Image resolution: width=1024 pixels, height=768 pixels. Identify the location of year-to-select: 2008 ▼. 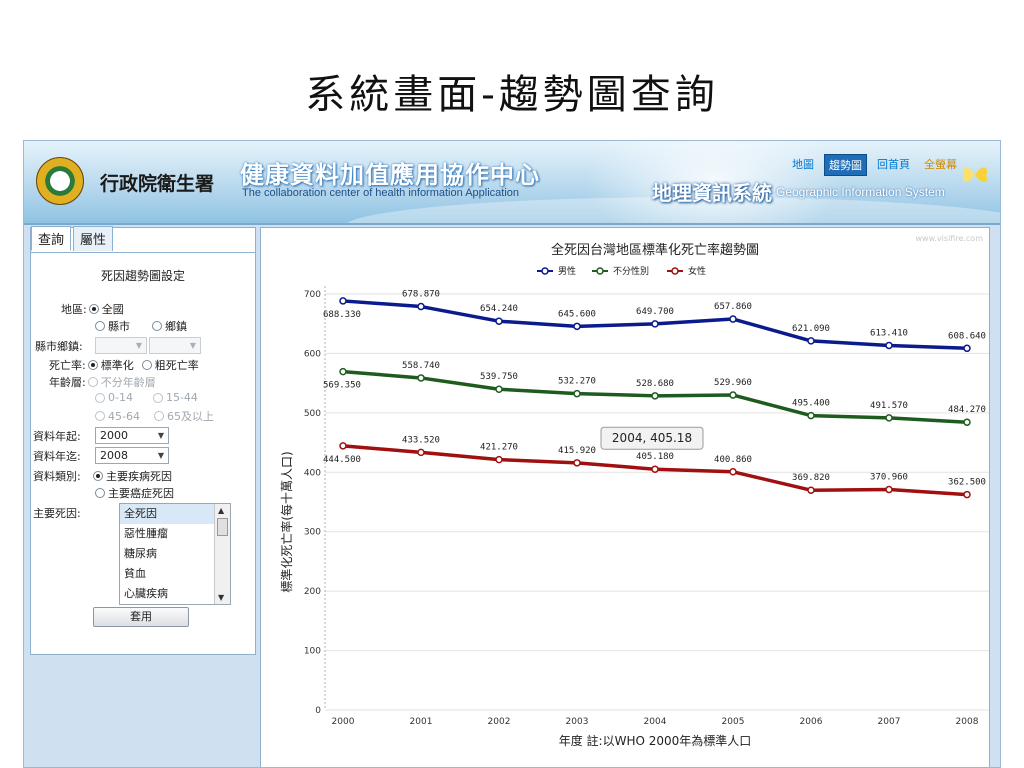
(132, 455).